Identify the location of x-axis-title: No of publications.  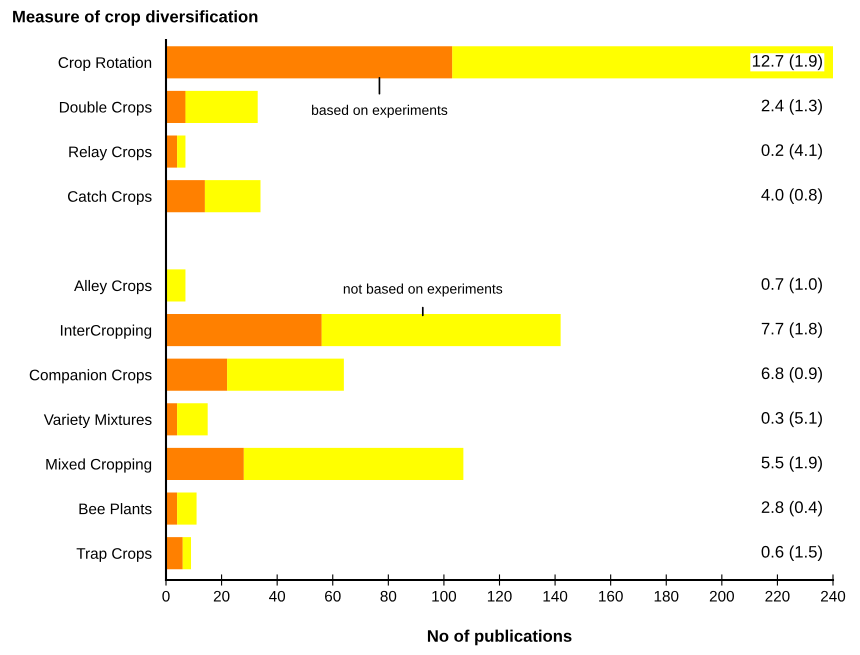
(500, 638).